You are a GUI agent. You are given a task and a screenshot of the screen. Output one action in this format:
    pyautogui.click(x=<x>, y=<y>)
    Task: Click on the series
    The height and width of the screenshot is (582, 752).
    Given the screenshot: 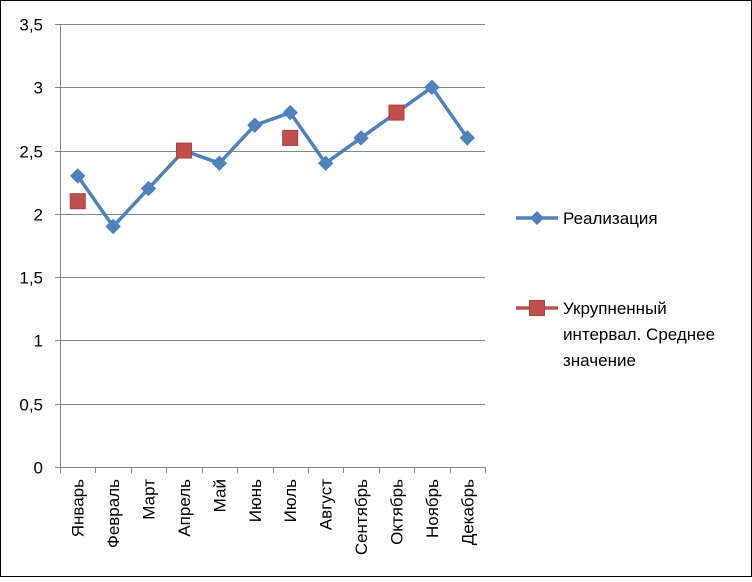 What is the action you would take?
    pyautogui.click(x=272, y=157)
    